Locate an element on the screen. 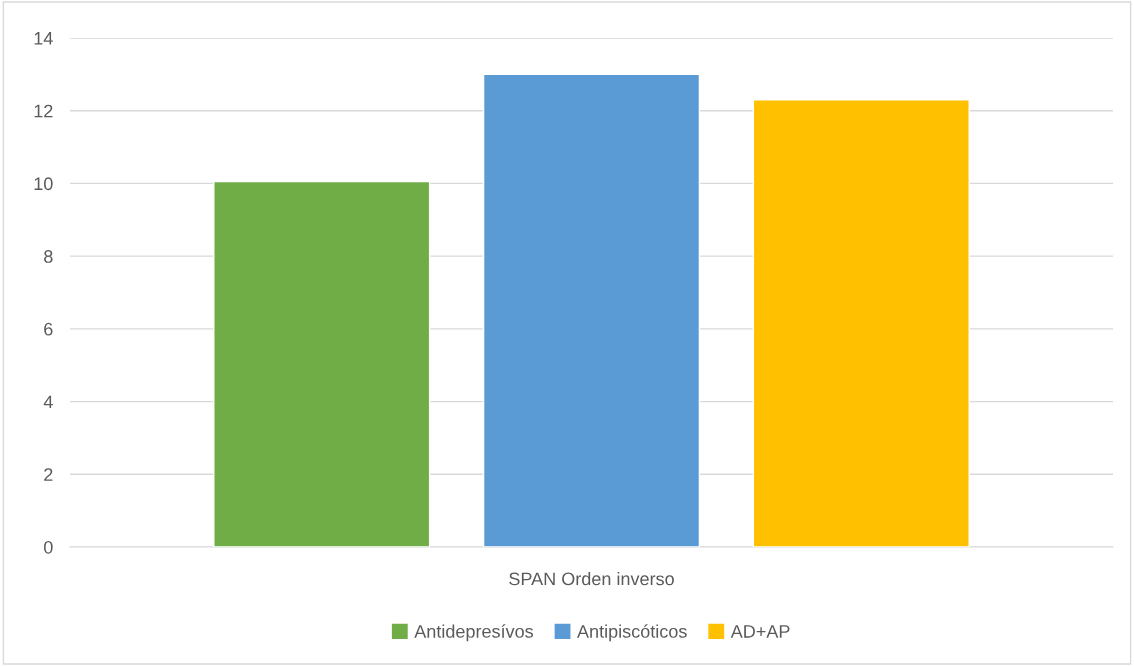 The image size is (1134, 666). y-tick-label: 14 is located at coordinates (43, 38).